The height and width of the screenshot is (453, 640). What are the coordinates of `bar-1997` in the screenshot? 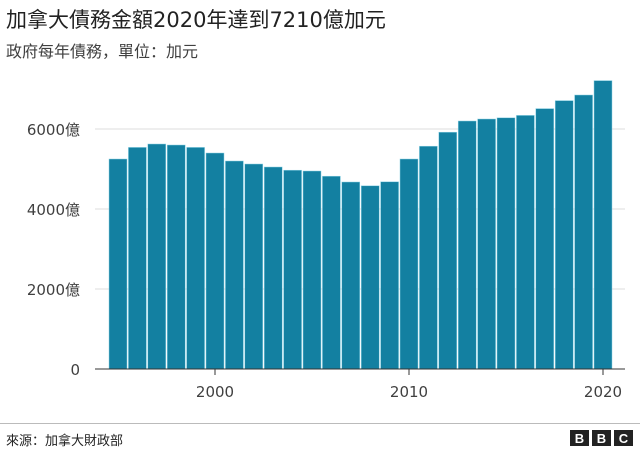 It's located at (157, 256).